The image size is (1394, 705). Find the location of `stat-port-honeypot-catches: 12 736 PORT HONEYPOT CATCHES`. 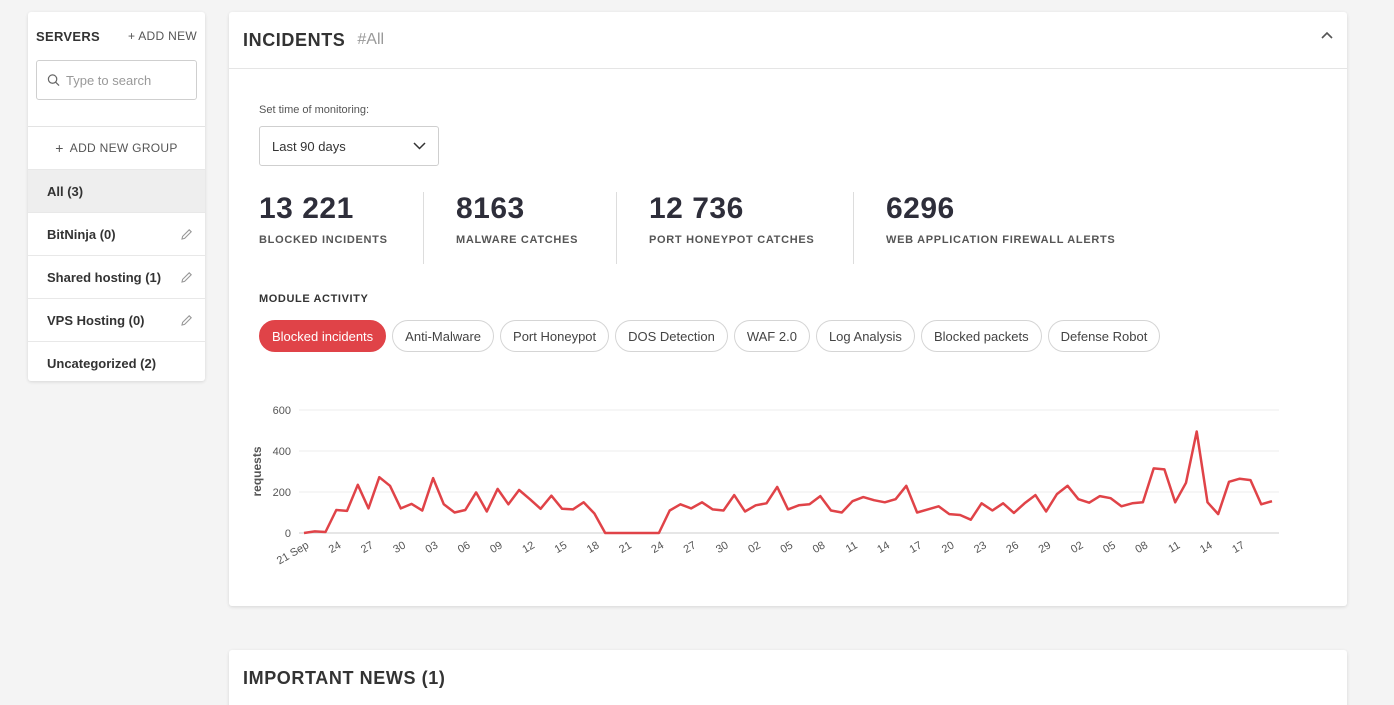

stat-port-honeypot-catches: 12 736 PORT HONEYPOT CATCHES is located at coordinates (731, 228).